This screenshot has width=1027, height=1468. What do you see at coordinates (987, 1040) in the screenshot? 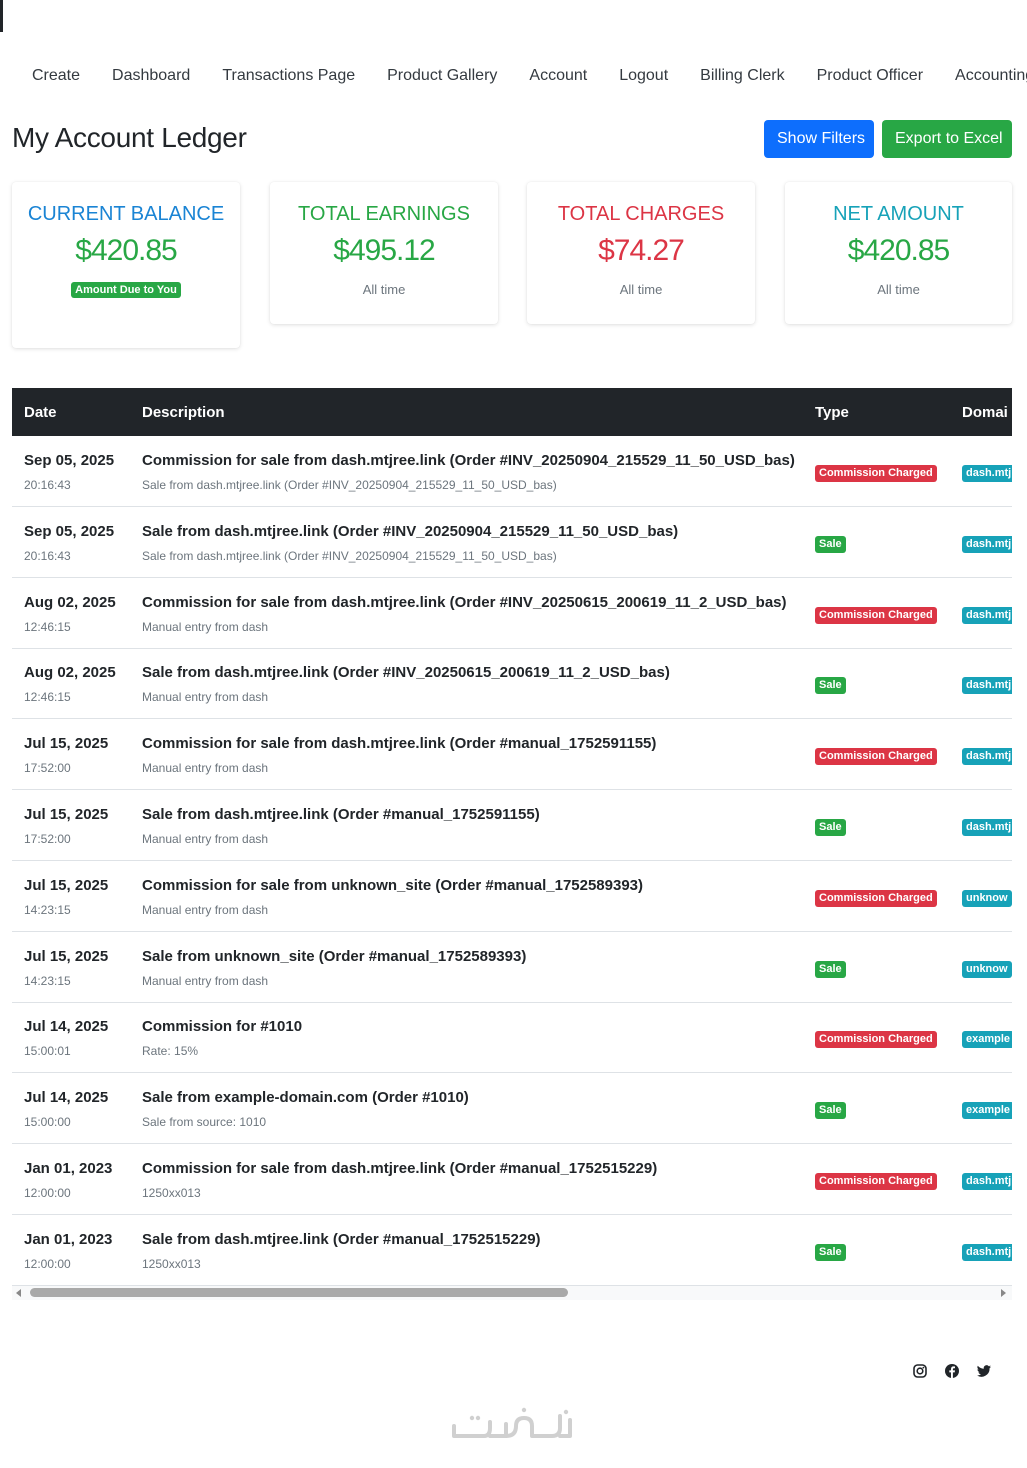
I see `row-domain-badge: example` at bounding box center [987, 1040].